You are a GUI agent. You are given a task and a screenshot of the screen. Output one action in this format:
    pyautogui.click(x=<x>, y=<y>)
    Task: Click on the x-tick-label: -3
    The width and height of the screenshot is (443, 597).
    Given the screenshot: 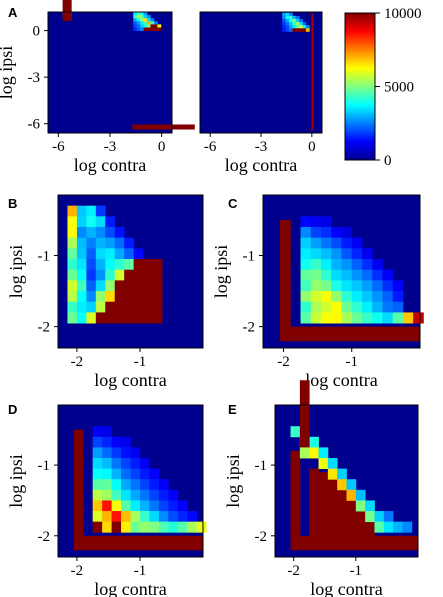 What is the action you would take?
    pyautogui.click(x=261, y=147)
    